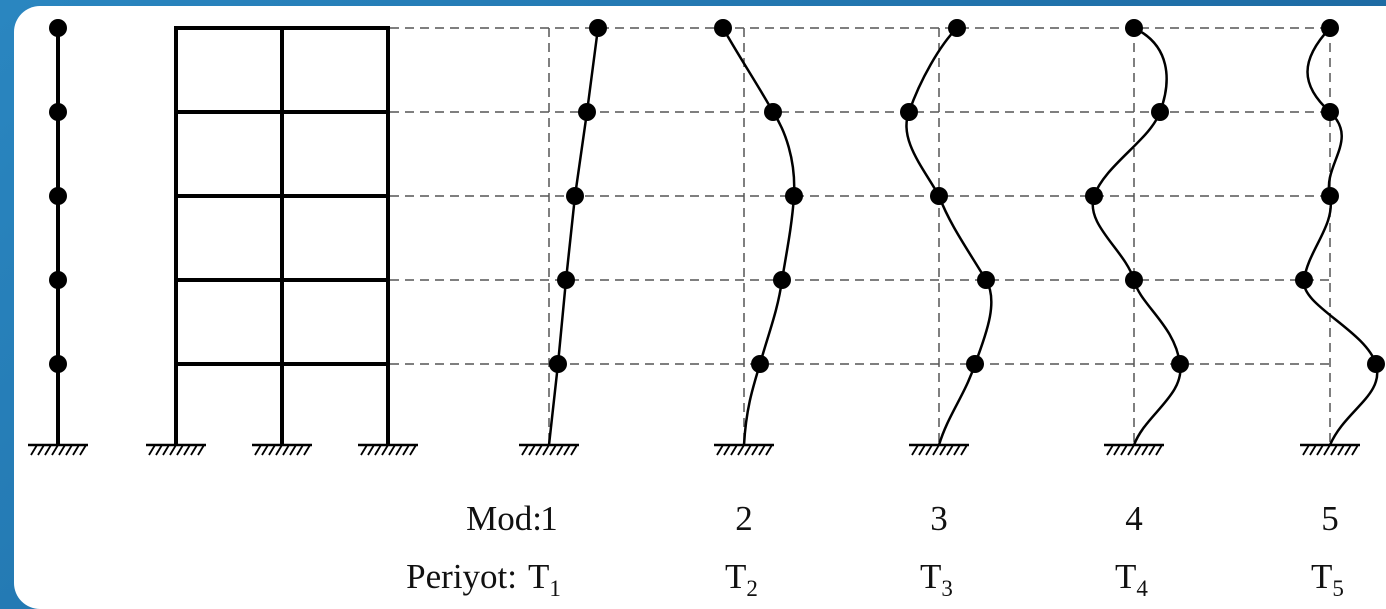  What do you see at coordinates (1327, 579) in the screenshot?
I see `period-5: T5` at bounding box center [1327, 579].